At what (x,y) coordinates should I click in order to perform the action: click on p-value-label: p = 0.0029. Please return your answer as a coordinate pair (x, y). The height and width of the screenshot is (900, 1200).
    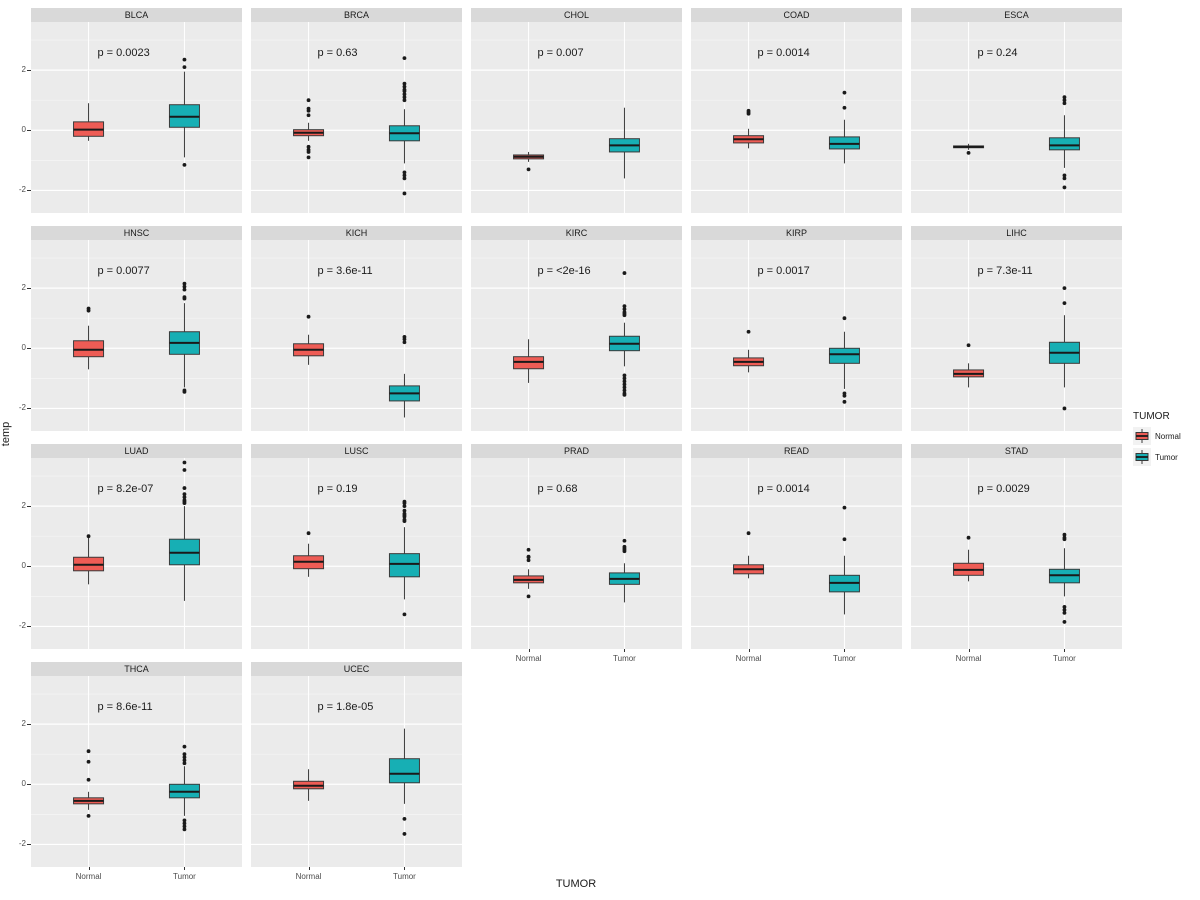
    Looking at the image, I should click on (1003, 489).